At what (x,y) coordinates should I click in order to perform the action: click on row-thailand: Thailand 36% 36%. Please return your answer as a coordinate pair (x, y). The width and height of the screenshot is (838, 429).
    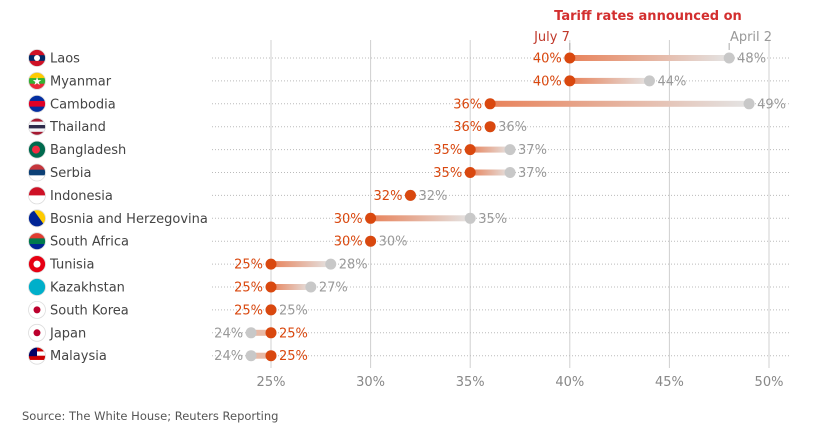
    Looking at the image, I should click on (409, 126).